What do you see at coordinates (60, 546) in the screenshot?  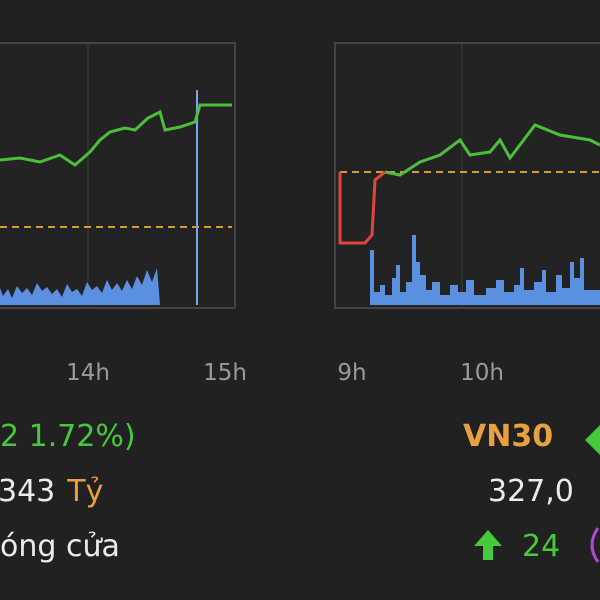 I see `status: óng cửa` at bounding box center [60, 546].